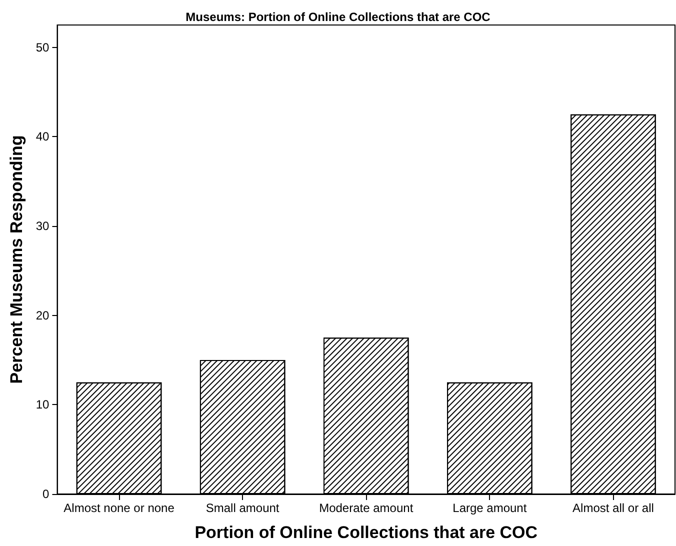 This screenshot has height=546, width=676. Describe the element at coordinates (490, 508) in the screenshot. I see `x-tick-label: Large amount` at that location.